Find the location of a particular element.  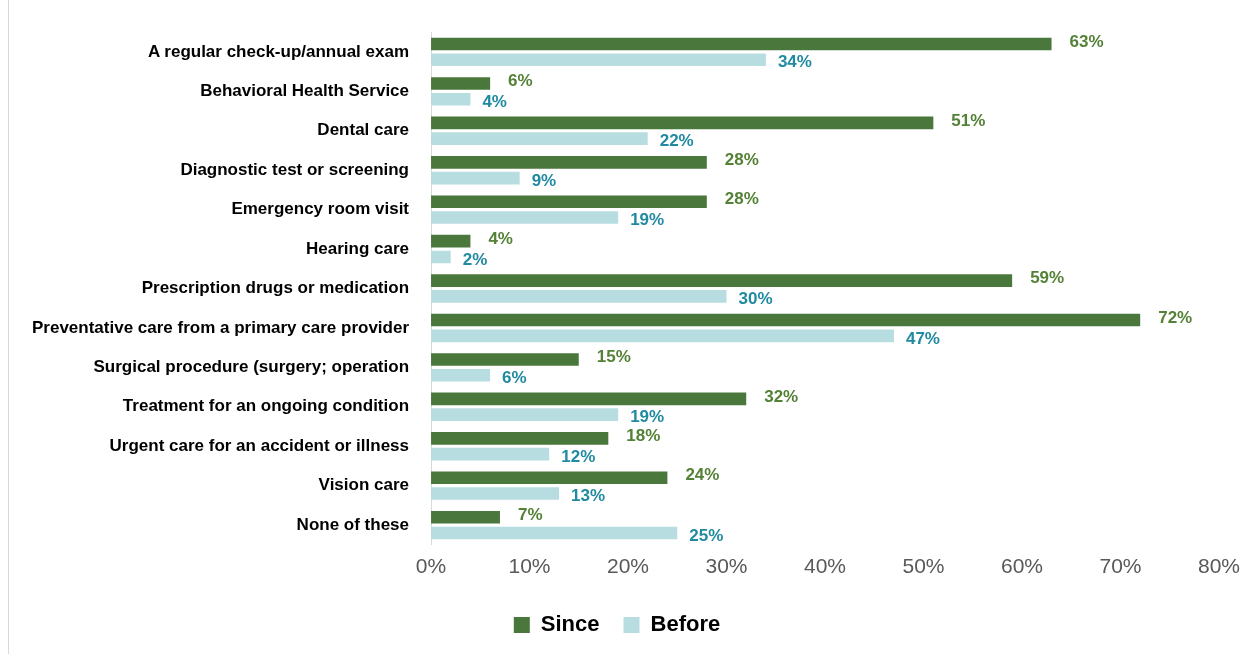

y-tick-label: Preventative care from a primary care provider is located at coordinates (220, 327).